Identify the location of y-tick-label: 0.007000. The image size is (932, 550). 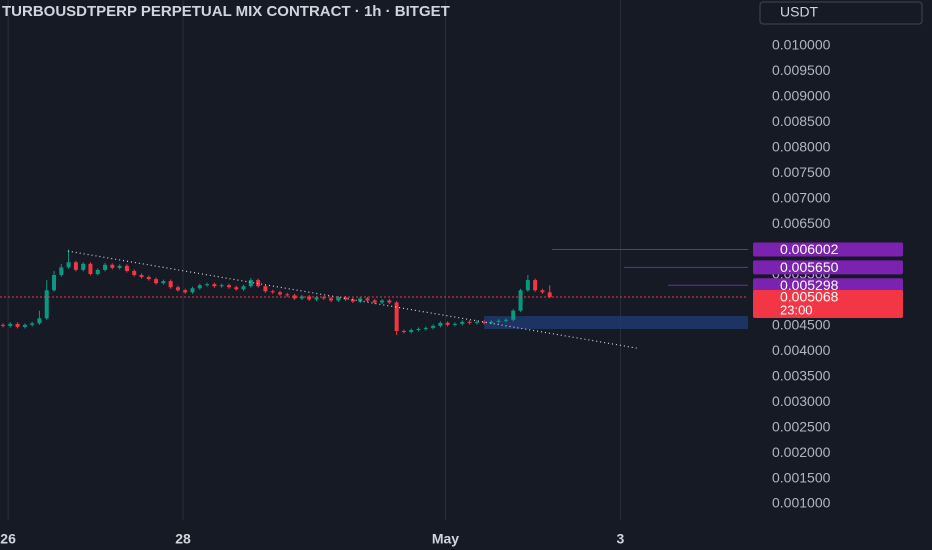
(801, 197).